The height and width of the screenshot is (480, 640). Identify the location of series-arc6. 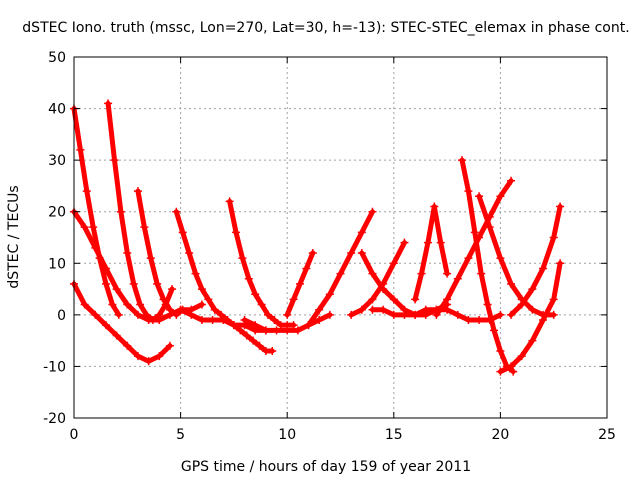
(224, 281).